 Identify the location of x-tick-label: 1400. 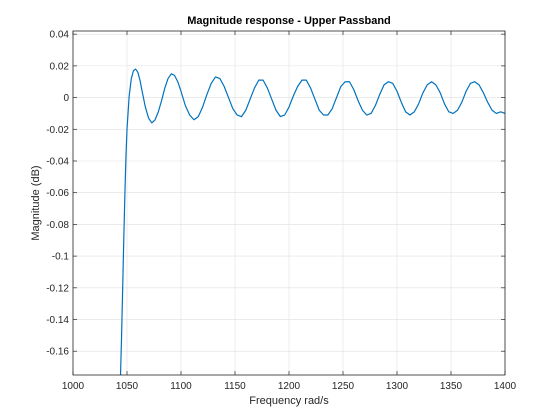
(505, 386).